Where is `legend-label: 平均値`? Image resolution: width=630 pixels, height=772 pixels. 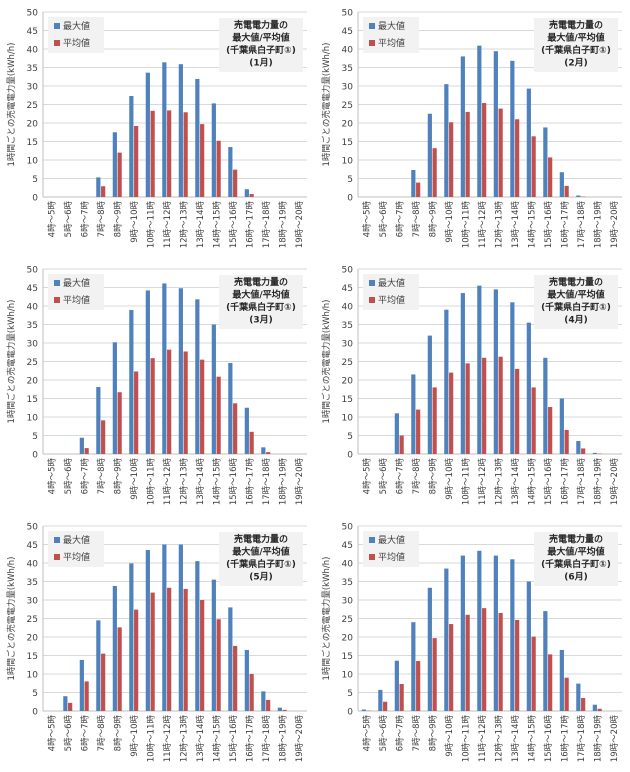 legend-label: 平均値 is located at coordinates (391, 300).